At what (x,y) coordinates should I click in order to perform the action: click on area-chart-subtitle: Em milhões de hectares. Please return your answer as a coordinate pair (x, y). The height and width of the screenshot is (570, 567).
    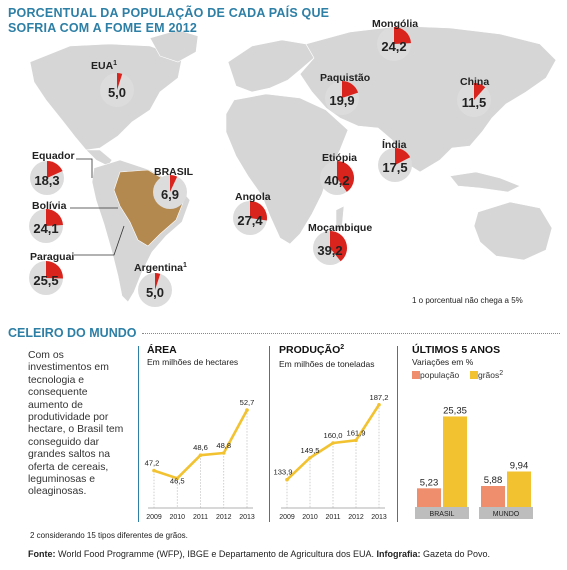
    Looking at the image, I should click on (193, 362).